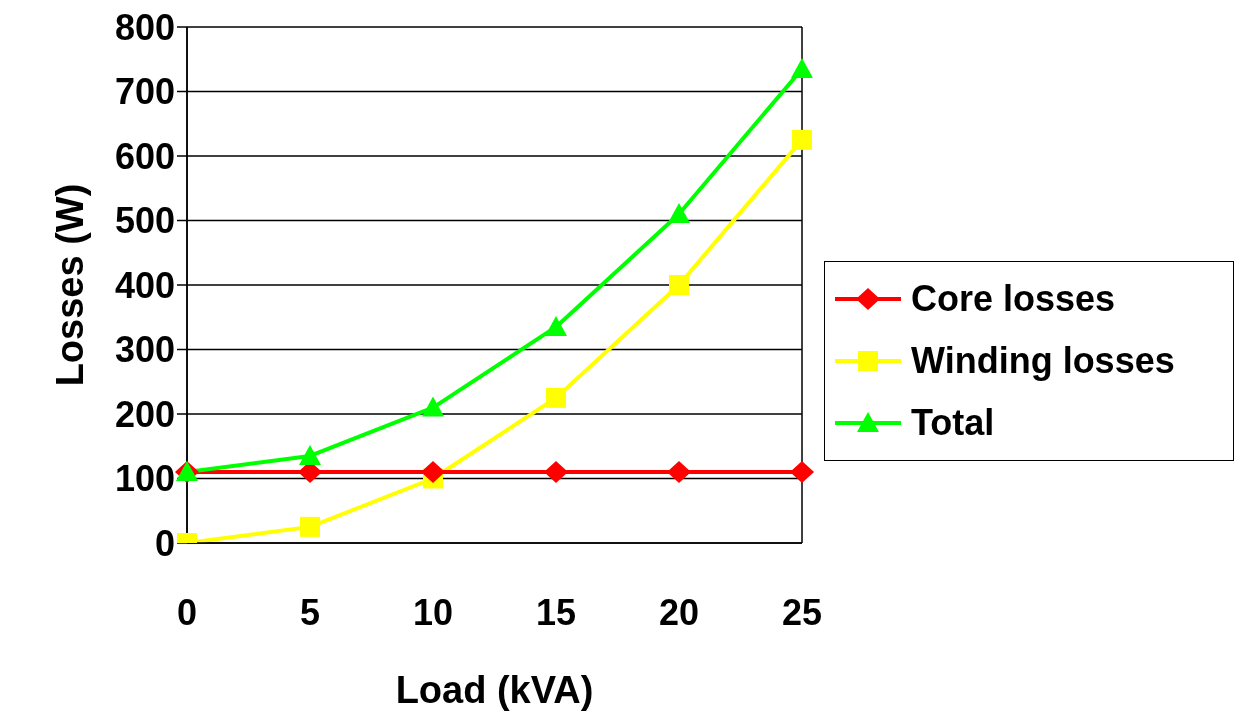 Image resolution: width=1234 pixels, height=719 pixels. What do you see at coordinates (144, 414) in the screenshot?
I see `y-tick-label: 200` at bounding box center [144, 414].